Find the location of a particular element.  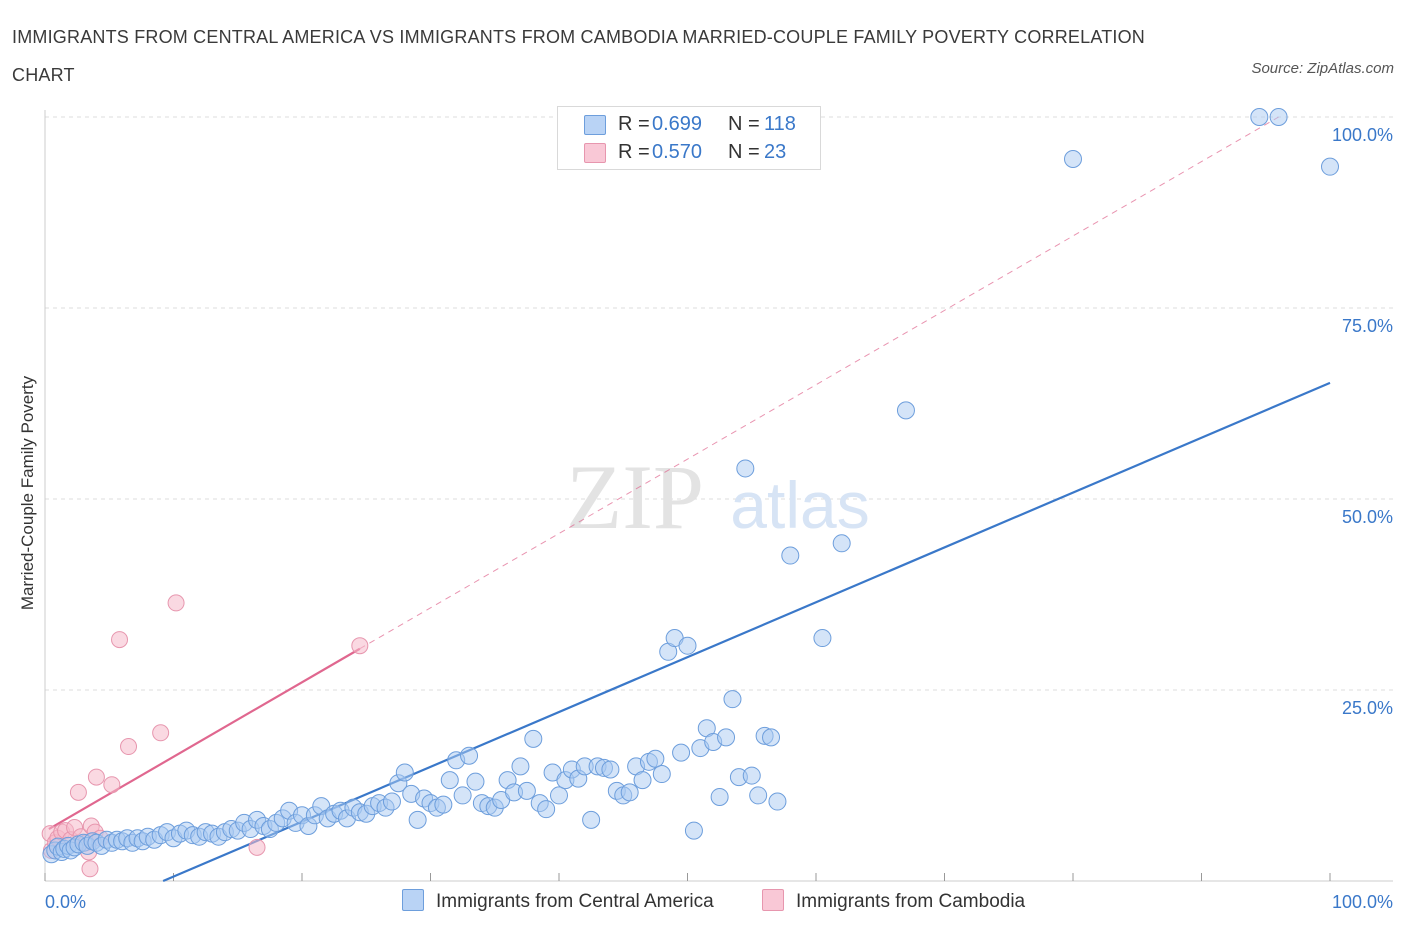

watermark: ZIP atlas is located at coordinates (718, 497).